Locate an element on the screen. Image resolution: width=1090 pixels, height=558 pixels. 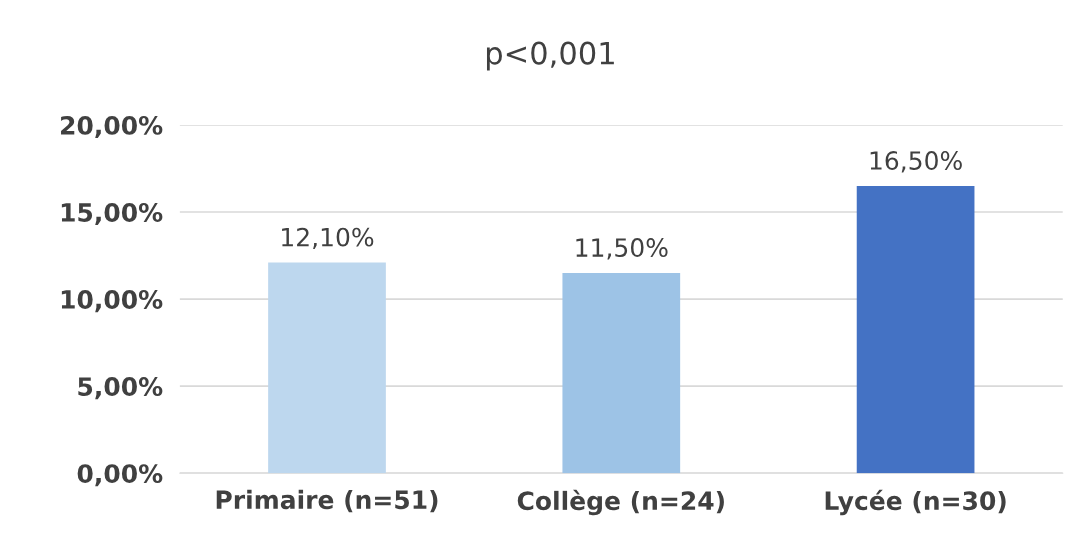
y-tick-label: 0,00% is located at coordinates (120, 475).